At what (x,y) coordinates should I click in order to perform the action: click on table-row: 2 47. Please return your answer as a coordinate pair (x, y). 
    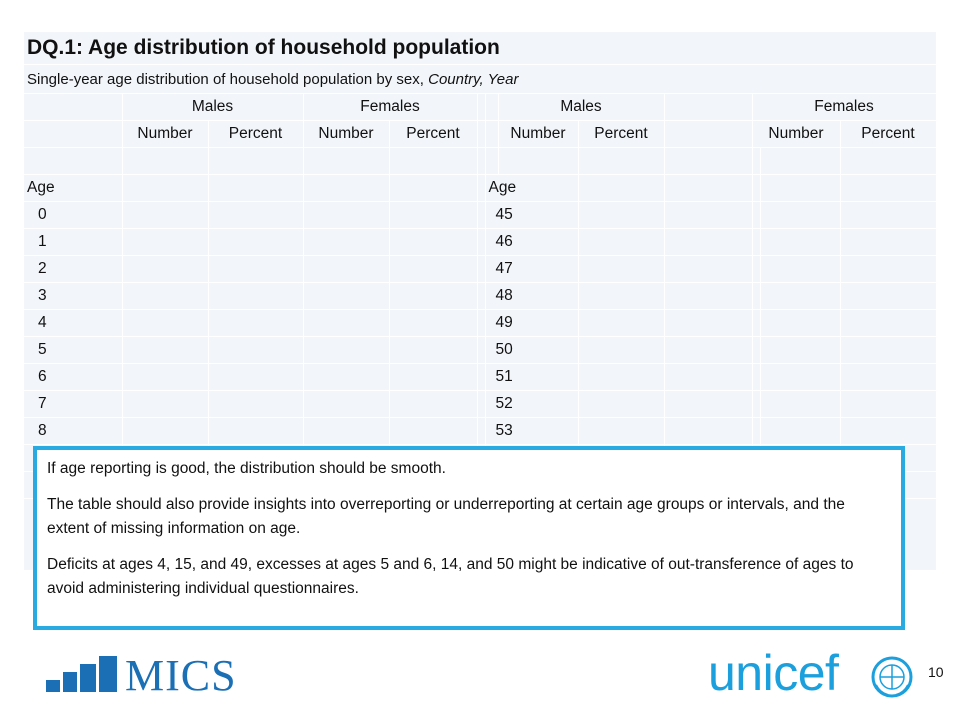
    Looking at the image, I should click on (480, 269).